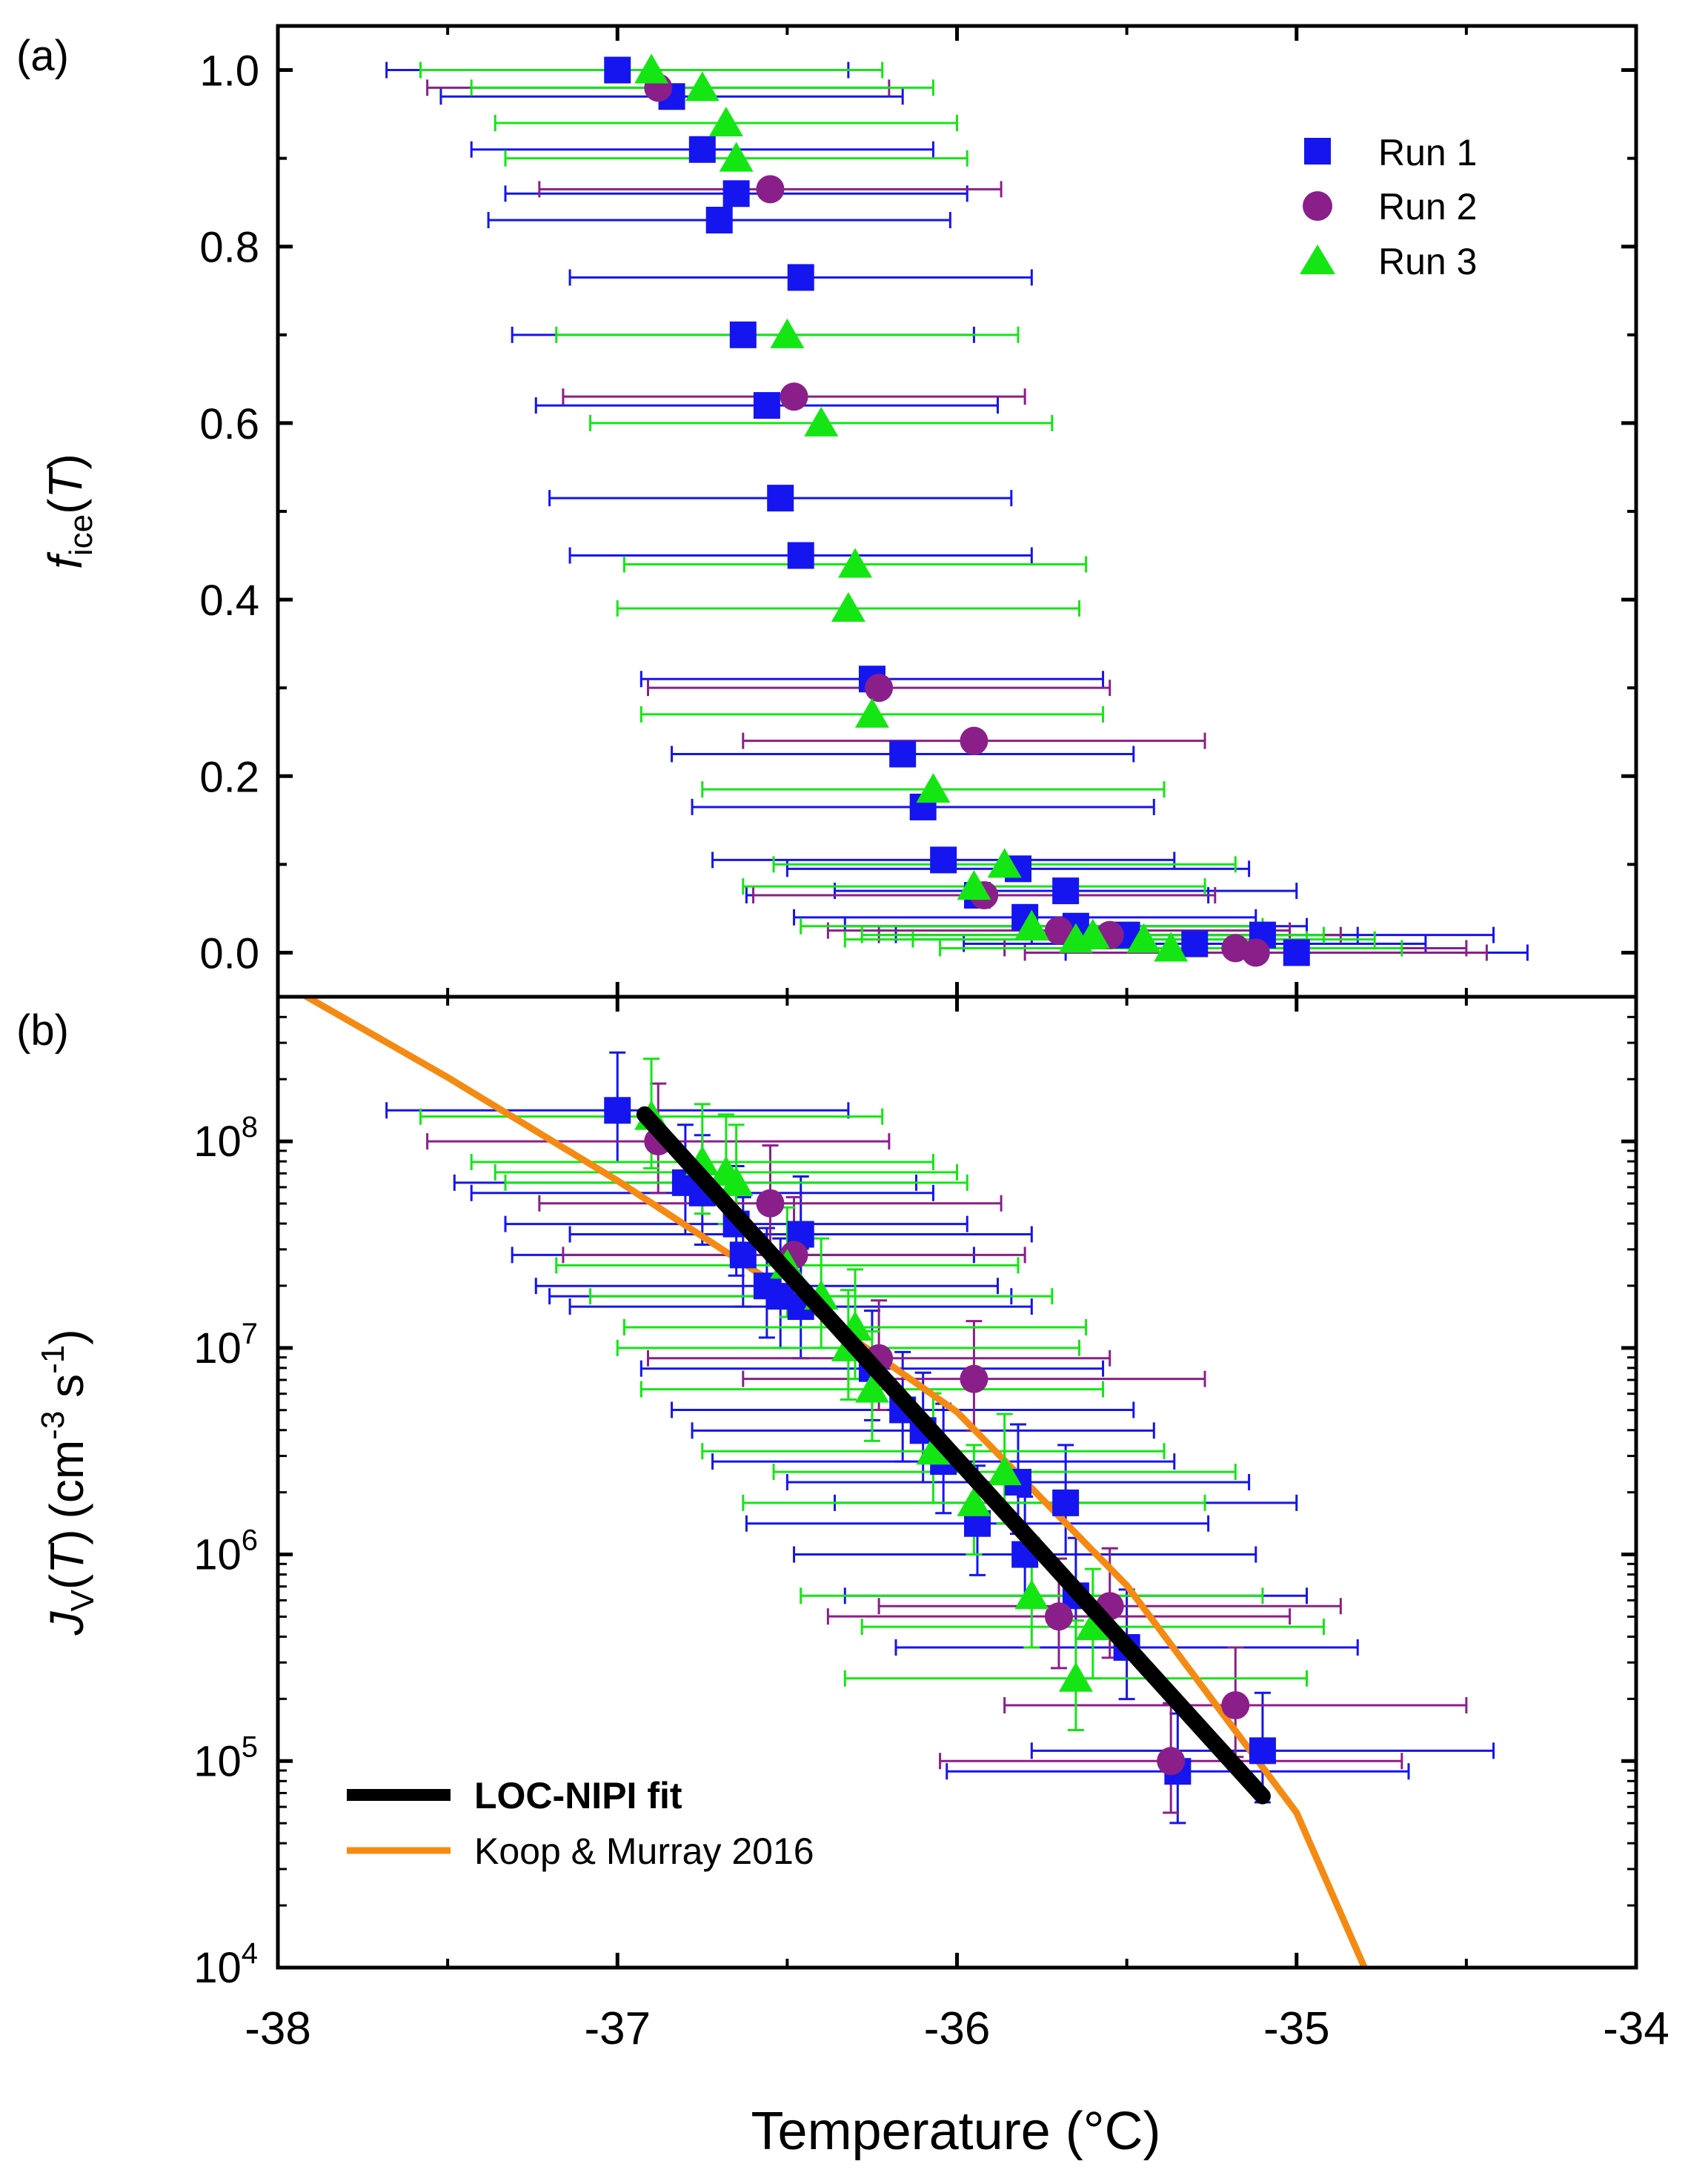 This screenshot has height=2184, width=1688. Describe the element at coordinates (278, 2029) in the screenshot. I see `x-tick-label: -38` at that location.